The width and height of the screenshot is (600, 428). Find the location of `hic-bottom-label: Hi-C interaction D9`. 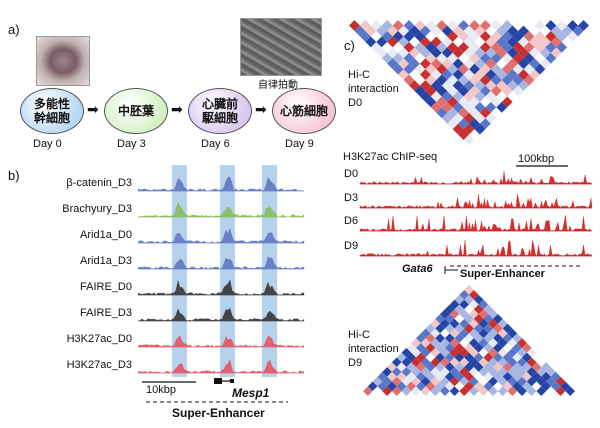

hic-bottom-label: Hi-C interaction D9 is located at coordinates (373, 349).